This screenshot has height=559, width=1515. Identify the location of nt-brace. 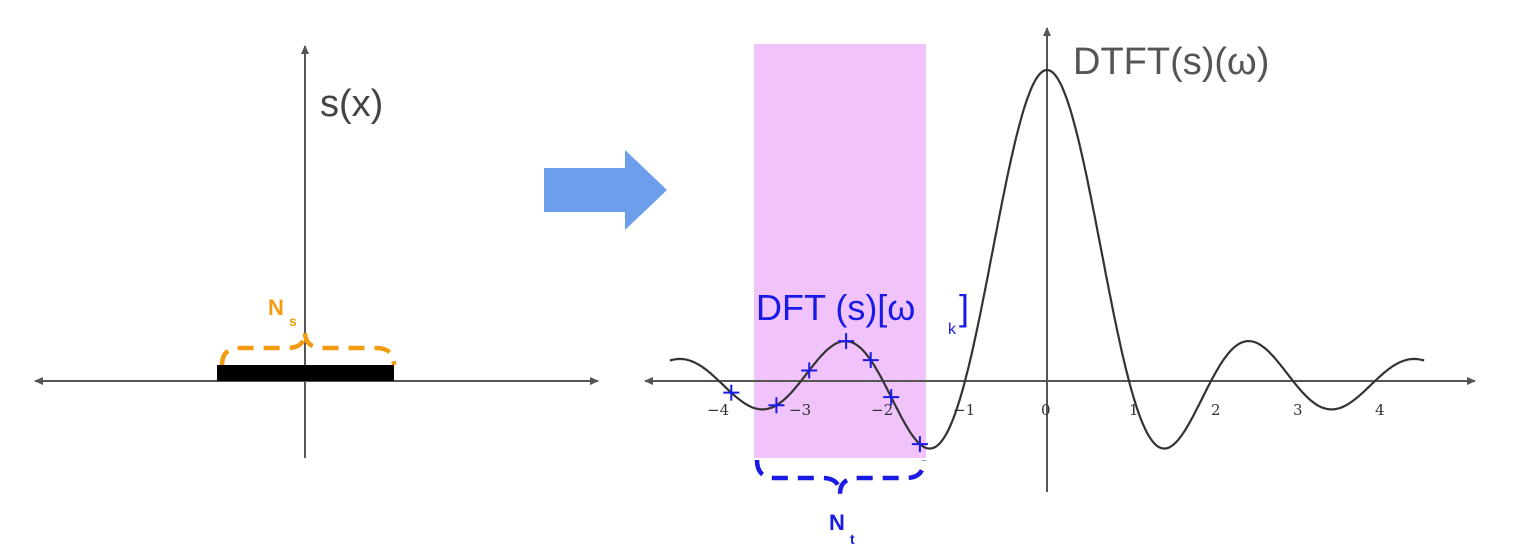
(840, 477).